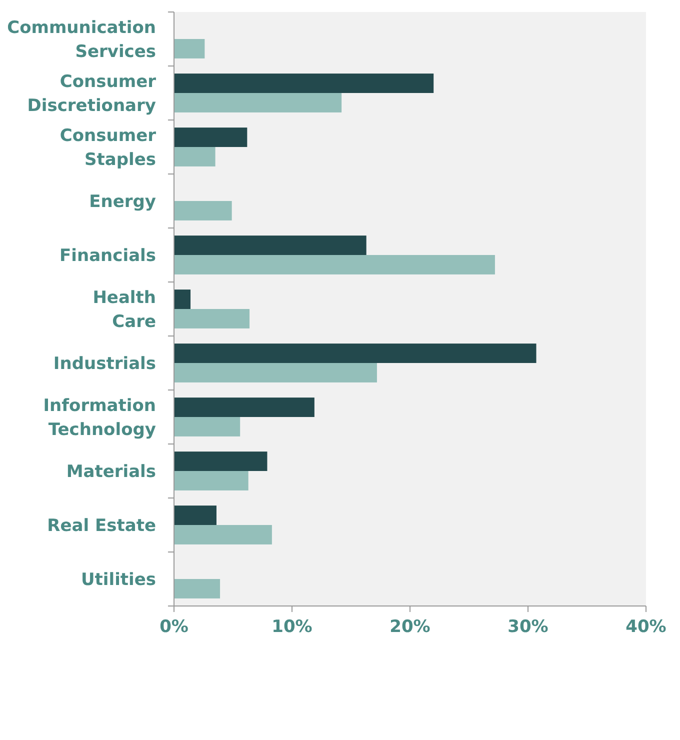  I want to click on y-tick-label: Industrials, so click(104, 364).